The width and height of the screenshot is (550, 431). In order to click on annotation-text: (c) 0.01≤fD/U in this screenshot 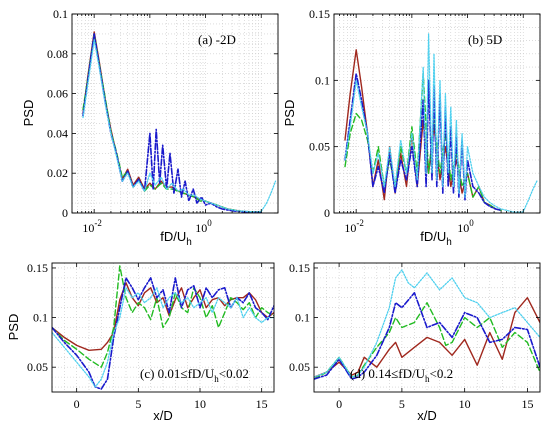, I will do `click(177, 373)`.